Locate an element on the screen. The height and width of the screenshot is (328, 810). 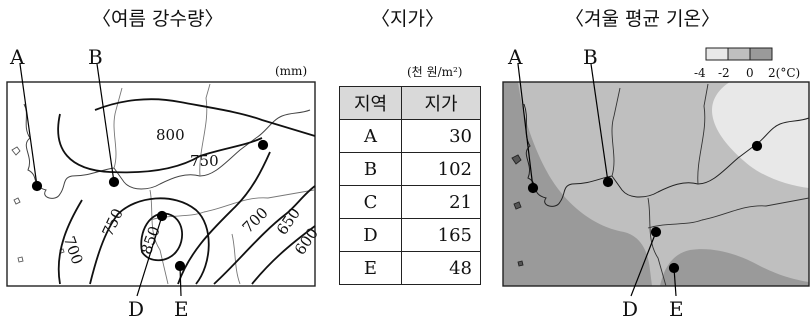
isohyet-label-750a: 750 is located at coordinates (204, 161).